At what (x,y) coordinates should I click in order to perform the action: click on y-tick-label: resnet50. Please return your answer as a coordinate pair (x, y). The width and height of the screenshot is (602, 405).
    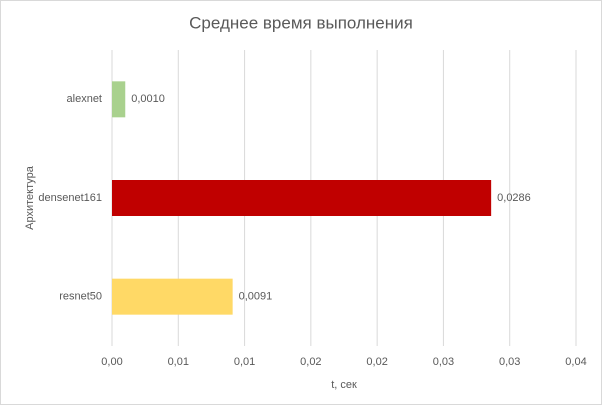
    Looking at the image, I should click on (80, 297).